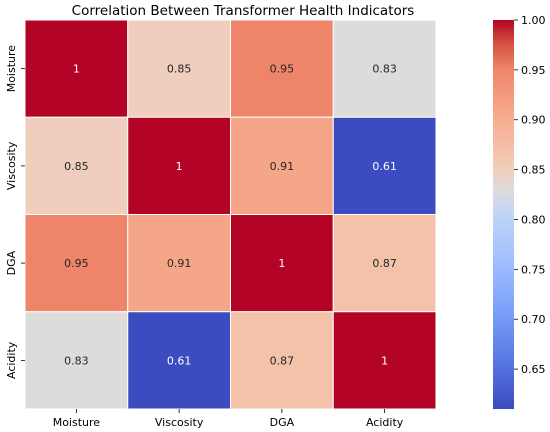 This screenshot has height=432, width=550. Describe the element at coordinates (530, 195) in the screenshot. I see `colorbar-ticks: 0.65 0.70 0.75 0.80 0.85 0.90 0.95 1.00` at that location.